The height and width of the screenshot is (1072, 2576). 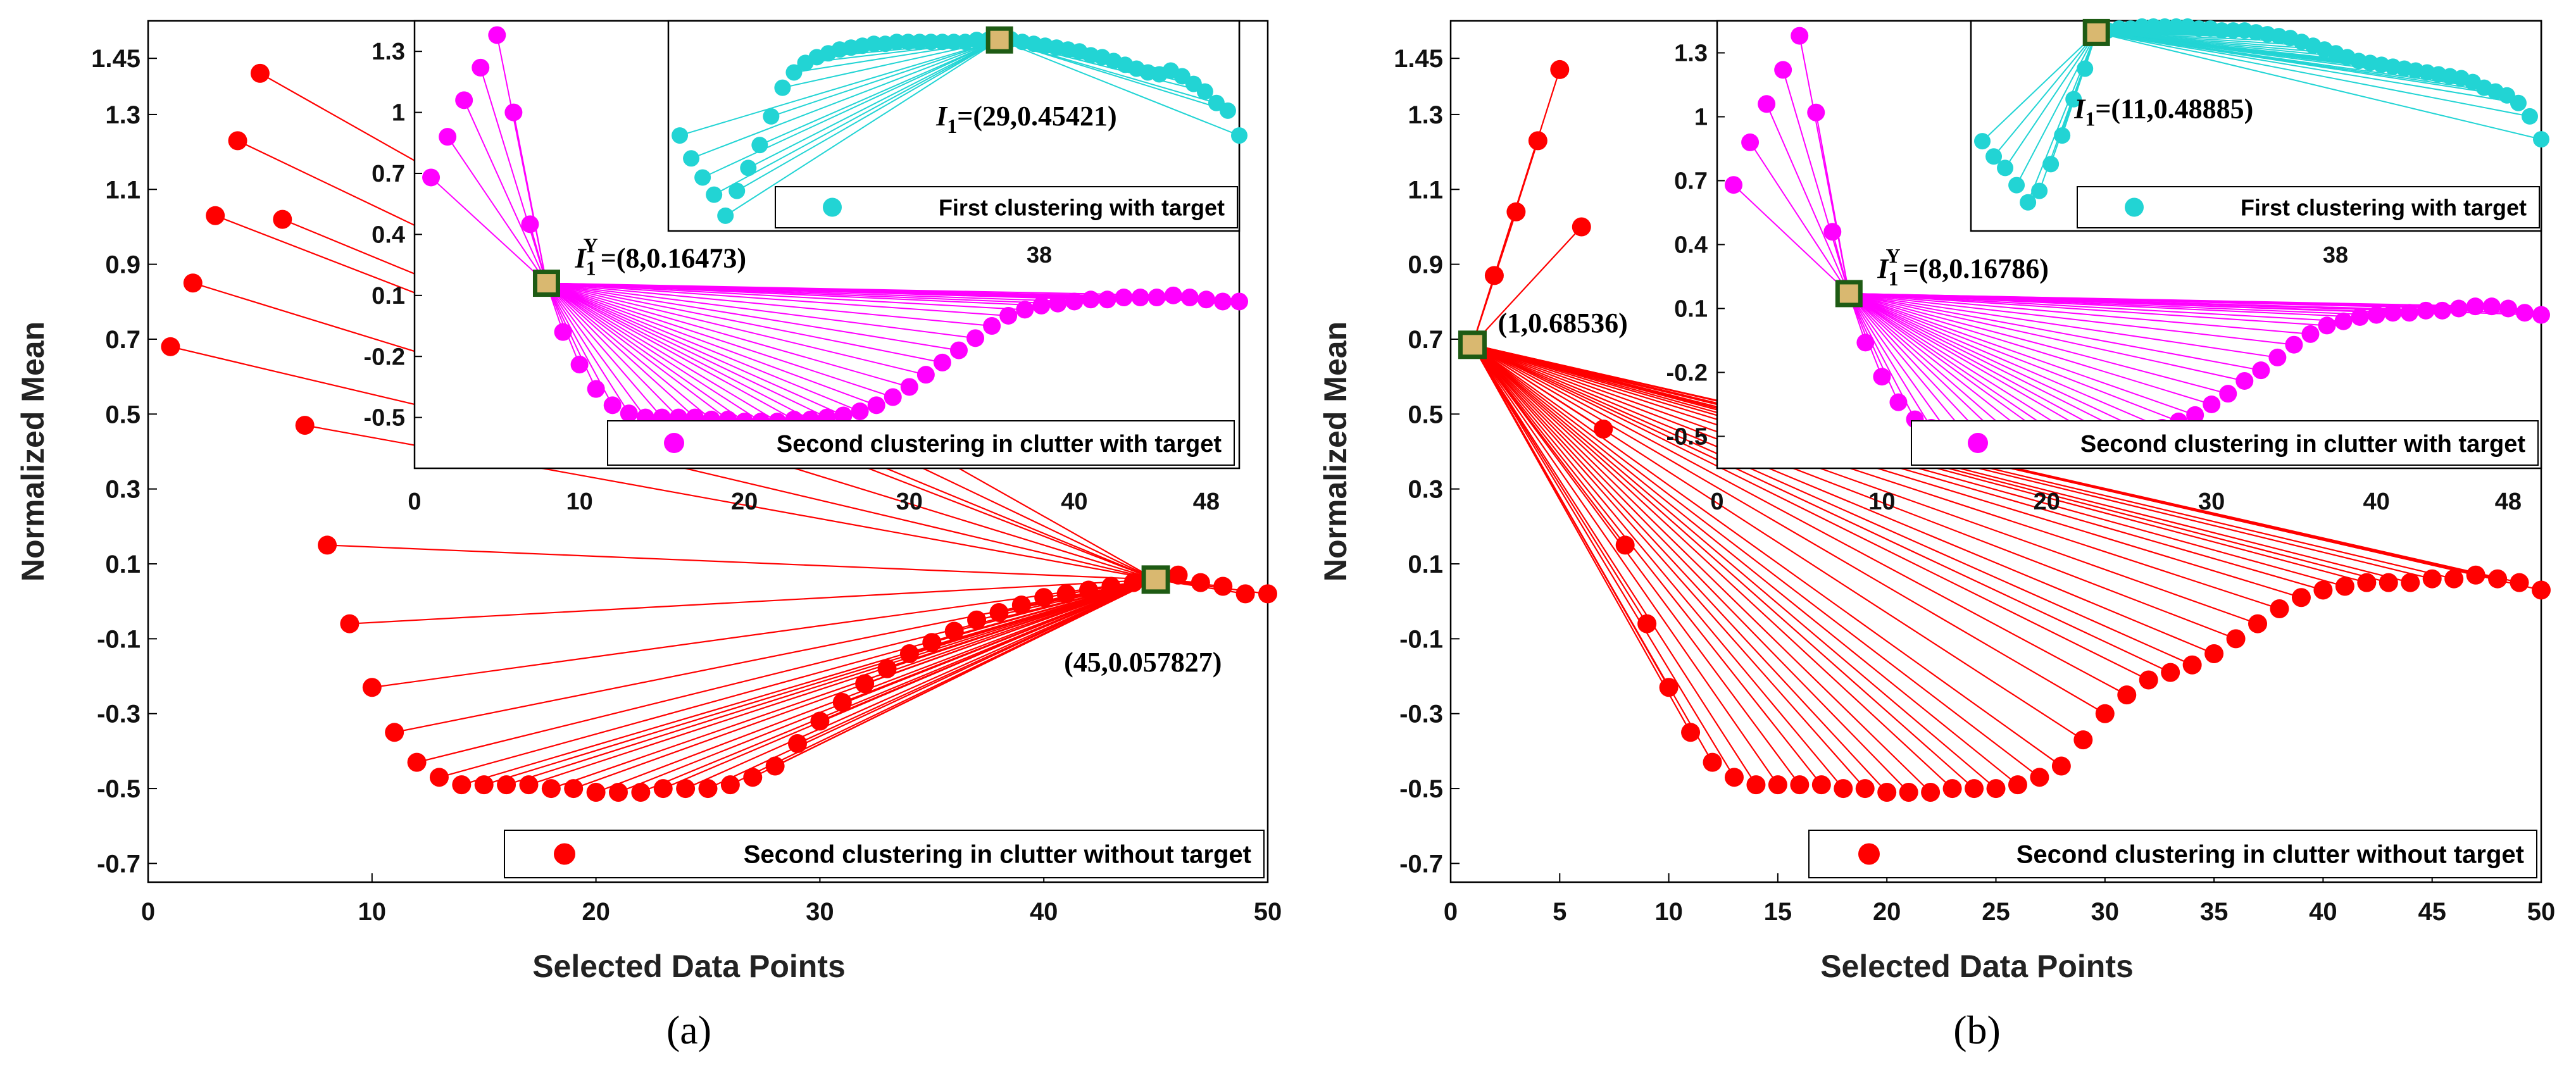 I want to click on inset-magenta-legend-text: Second clustering in clutter with target, so click(x=999, y=445).